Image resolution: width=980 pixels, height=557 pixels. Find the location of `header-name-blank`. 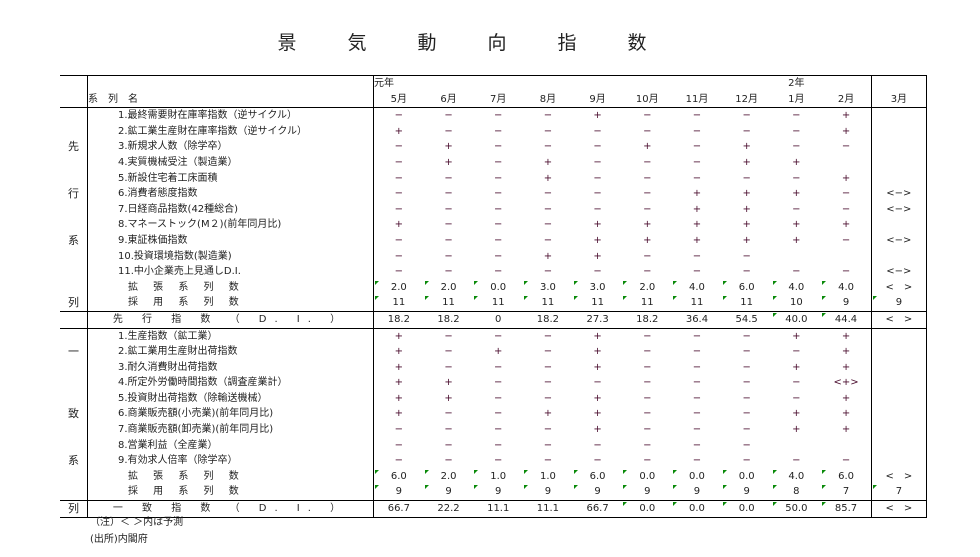

header-name-blank is located at coordinates (230, 83).